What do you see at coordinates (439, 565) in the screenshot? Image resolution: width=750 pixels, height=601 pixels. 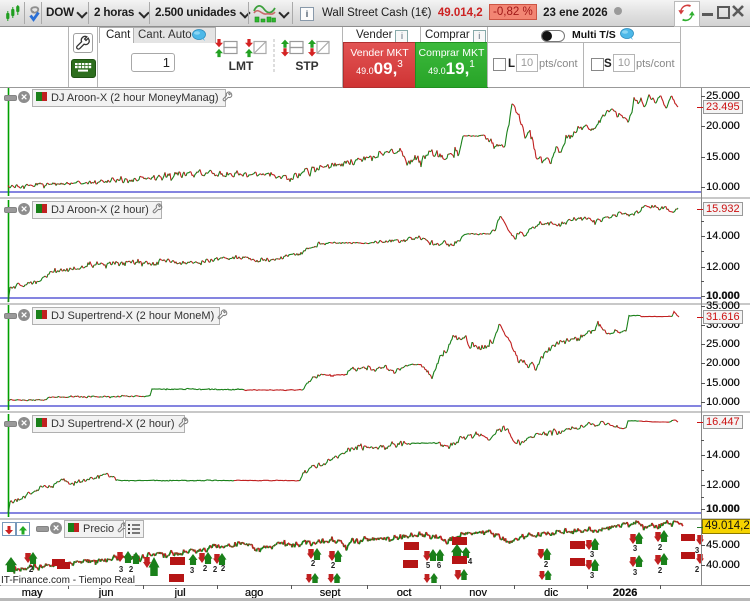 I see `svg-text: 6` at bounding box center [439, 565].